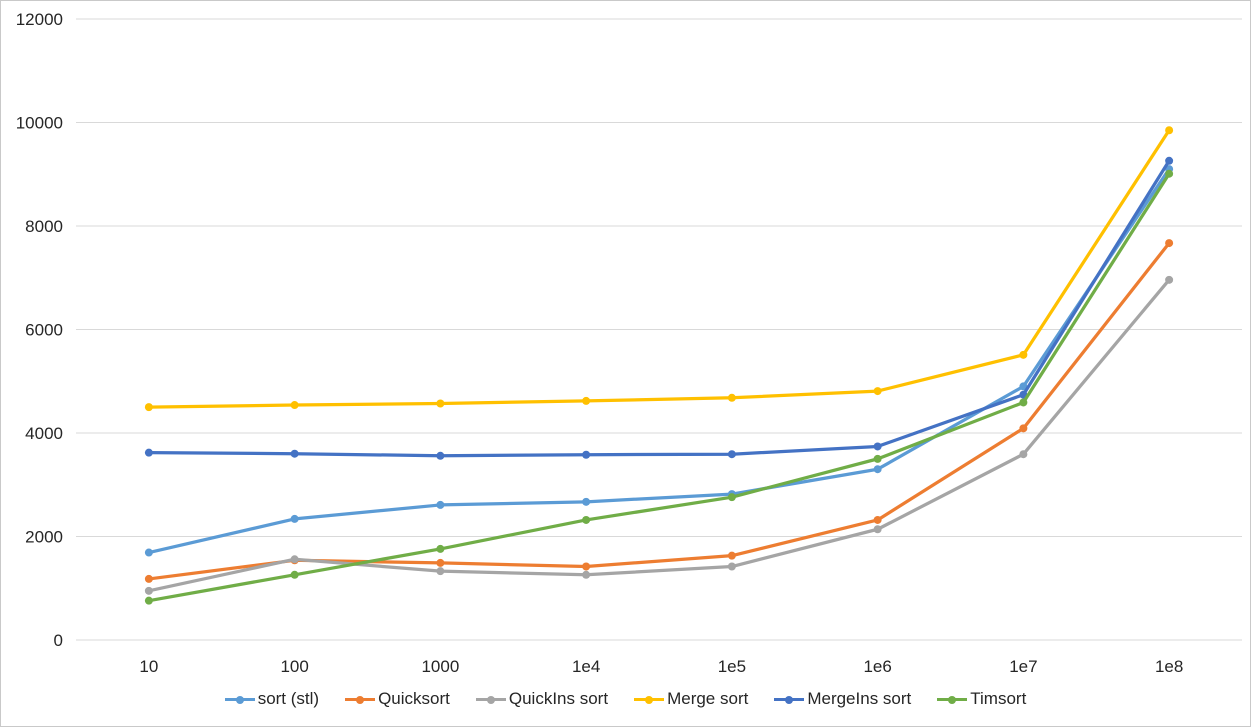 This screenshot has height=727, width=1251. What do you see at coordinates (39, 123) in the screenshot?
I see `y-axis-tick-label: 10000` at bounding box center [39, 123].